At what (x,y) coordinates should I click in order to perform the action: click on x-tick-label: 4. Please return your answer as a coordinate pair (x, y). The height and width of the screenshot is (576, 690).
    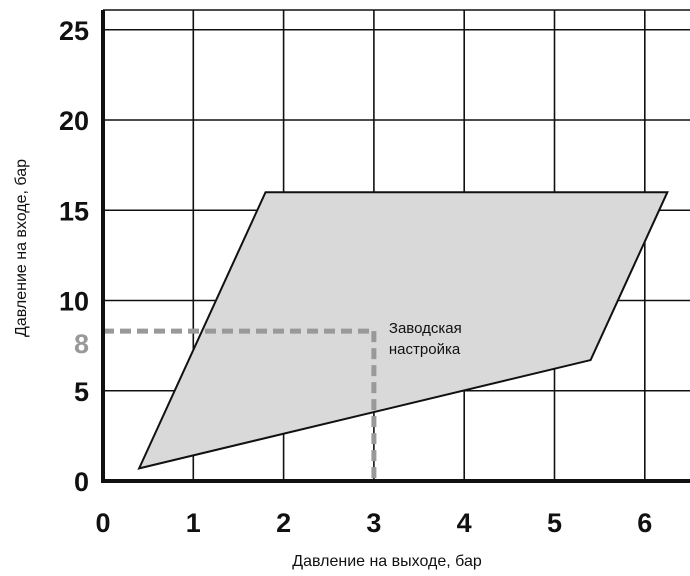
    Looking at the image, I should click on (464, 523).